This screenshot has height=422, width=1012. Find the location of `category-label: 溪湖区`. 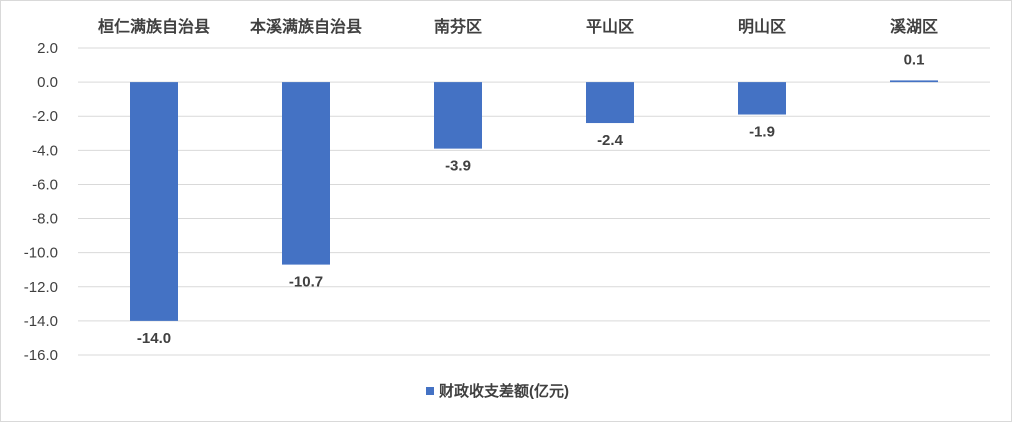

category-label: 溪湖区 is located at coordinates (914, 26).